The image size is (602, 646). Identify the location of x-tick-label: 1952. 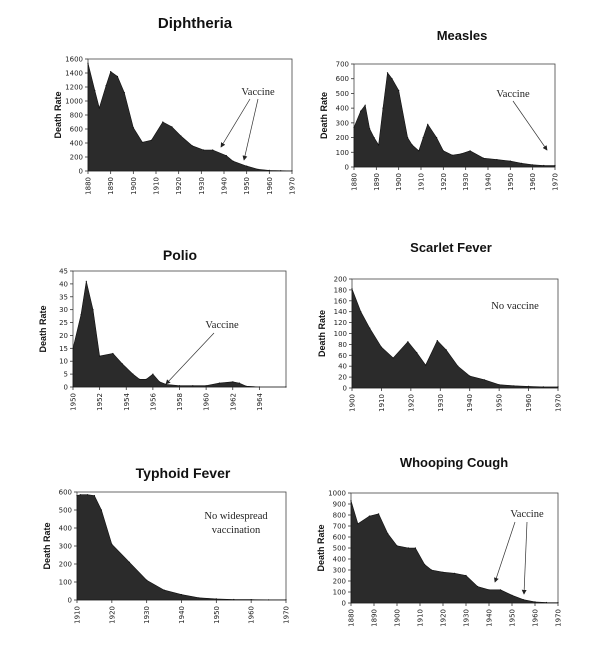
(100, 402).